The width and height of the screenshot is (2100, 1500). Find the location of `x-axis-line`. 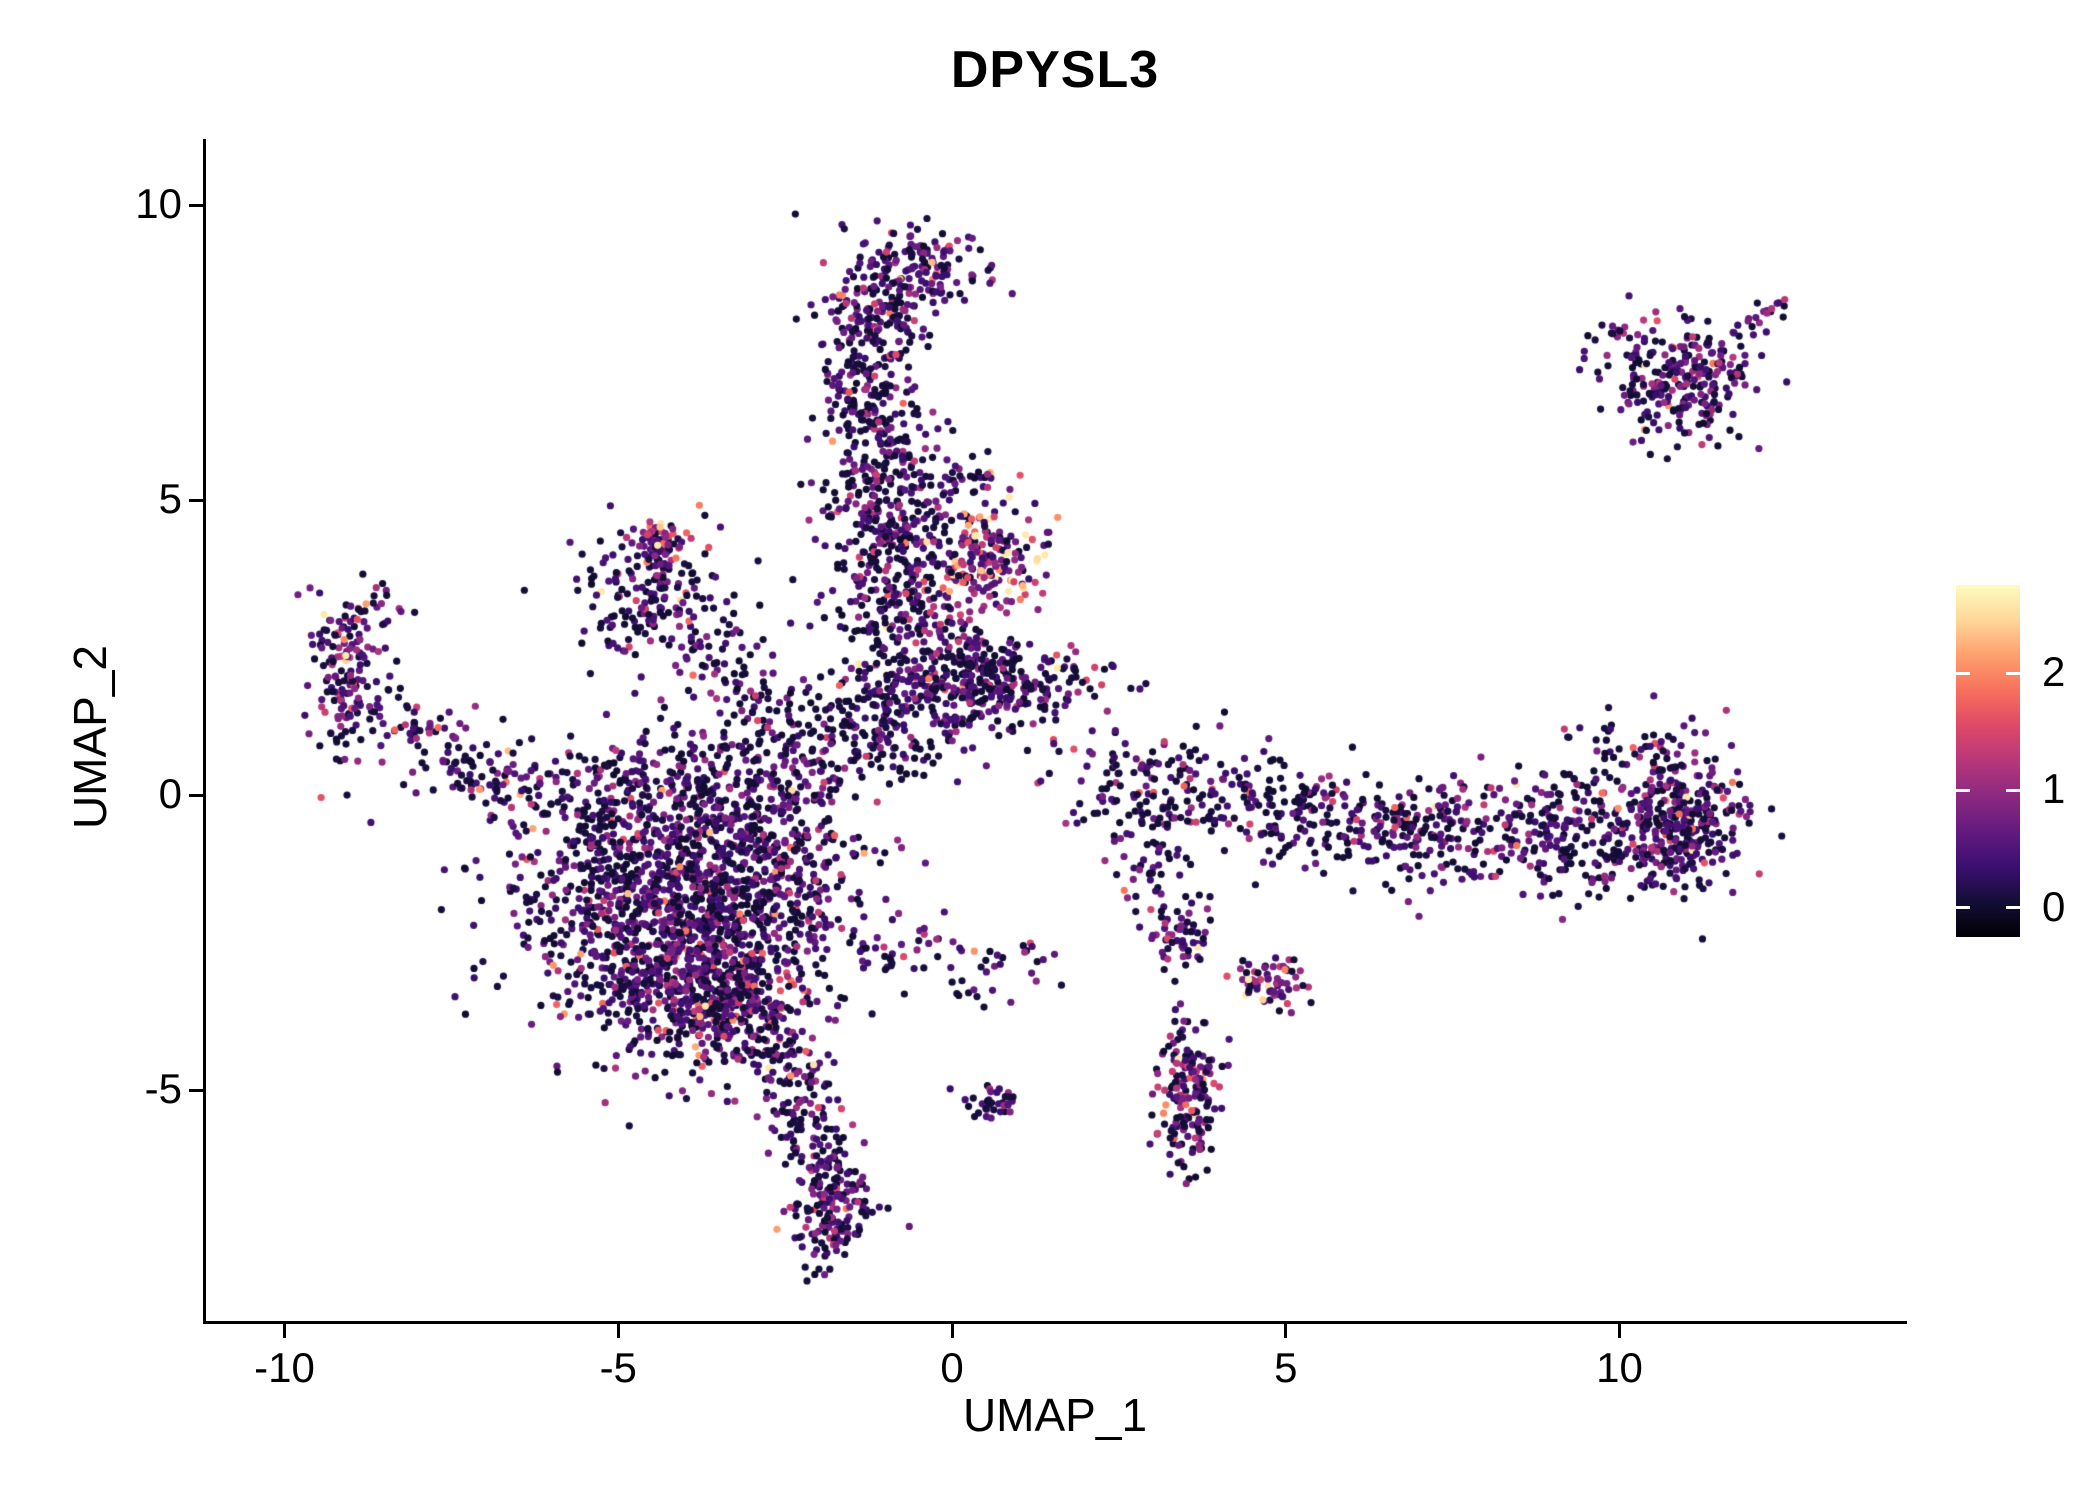

x-axis-line is located at coordinates (1055, 1322).